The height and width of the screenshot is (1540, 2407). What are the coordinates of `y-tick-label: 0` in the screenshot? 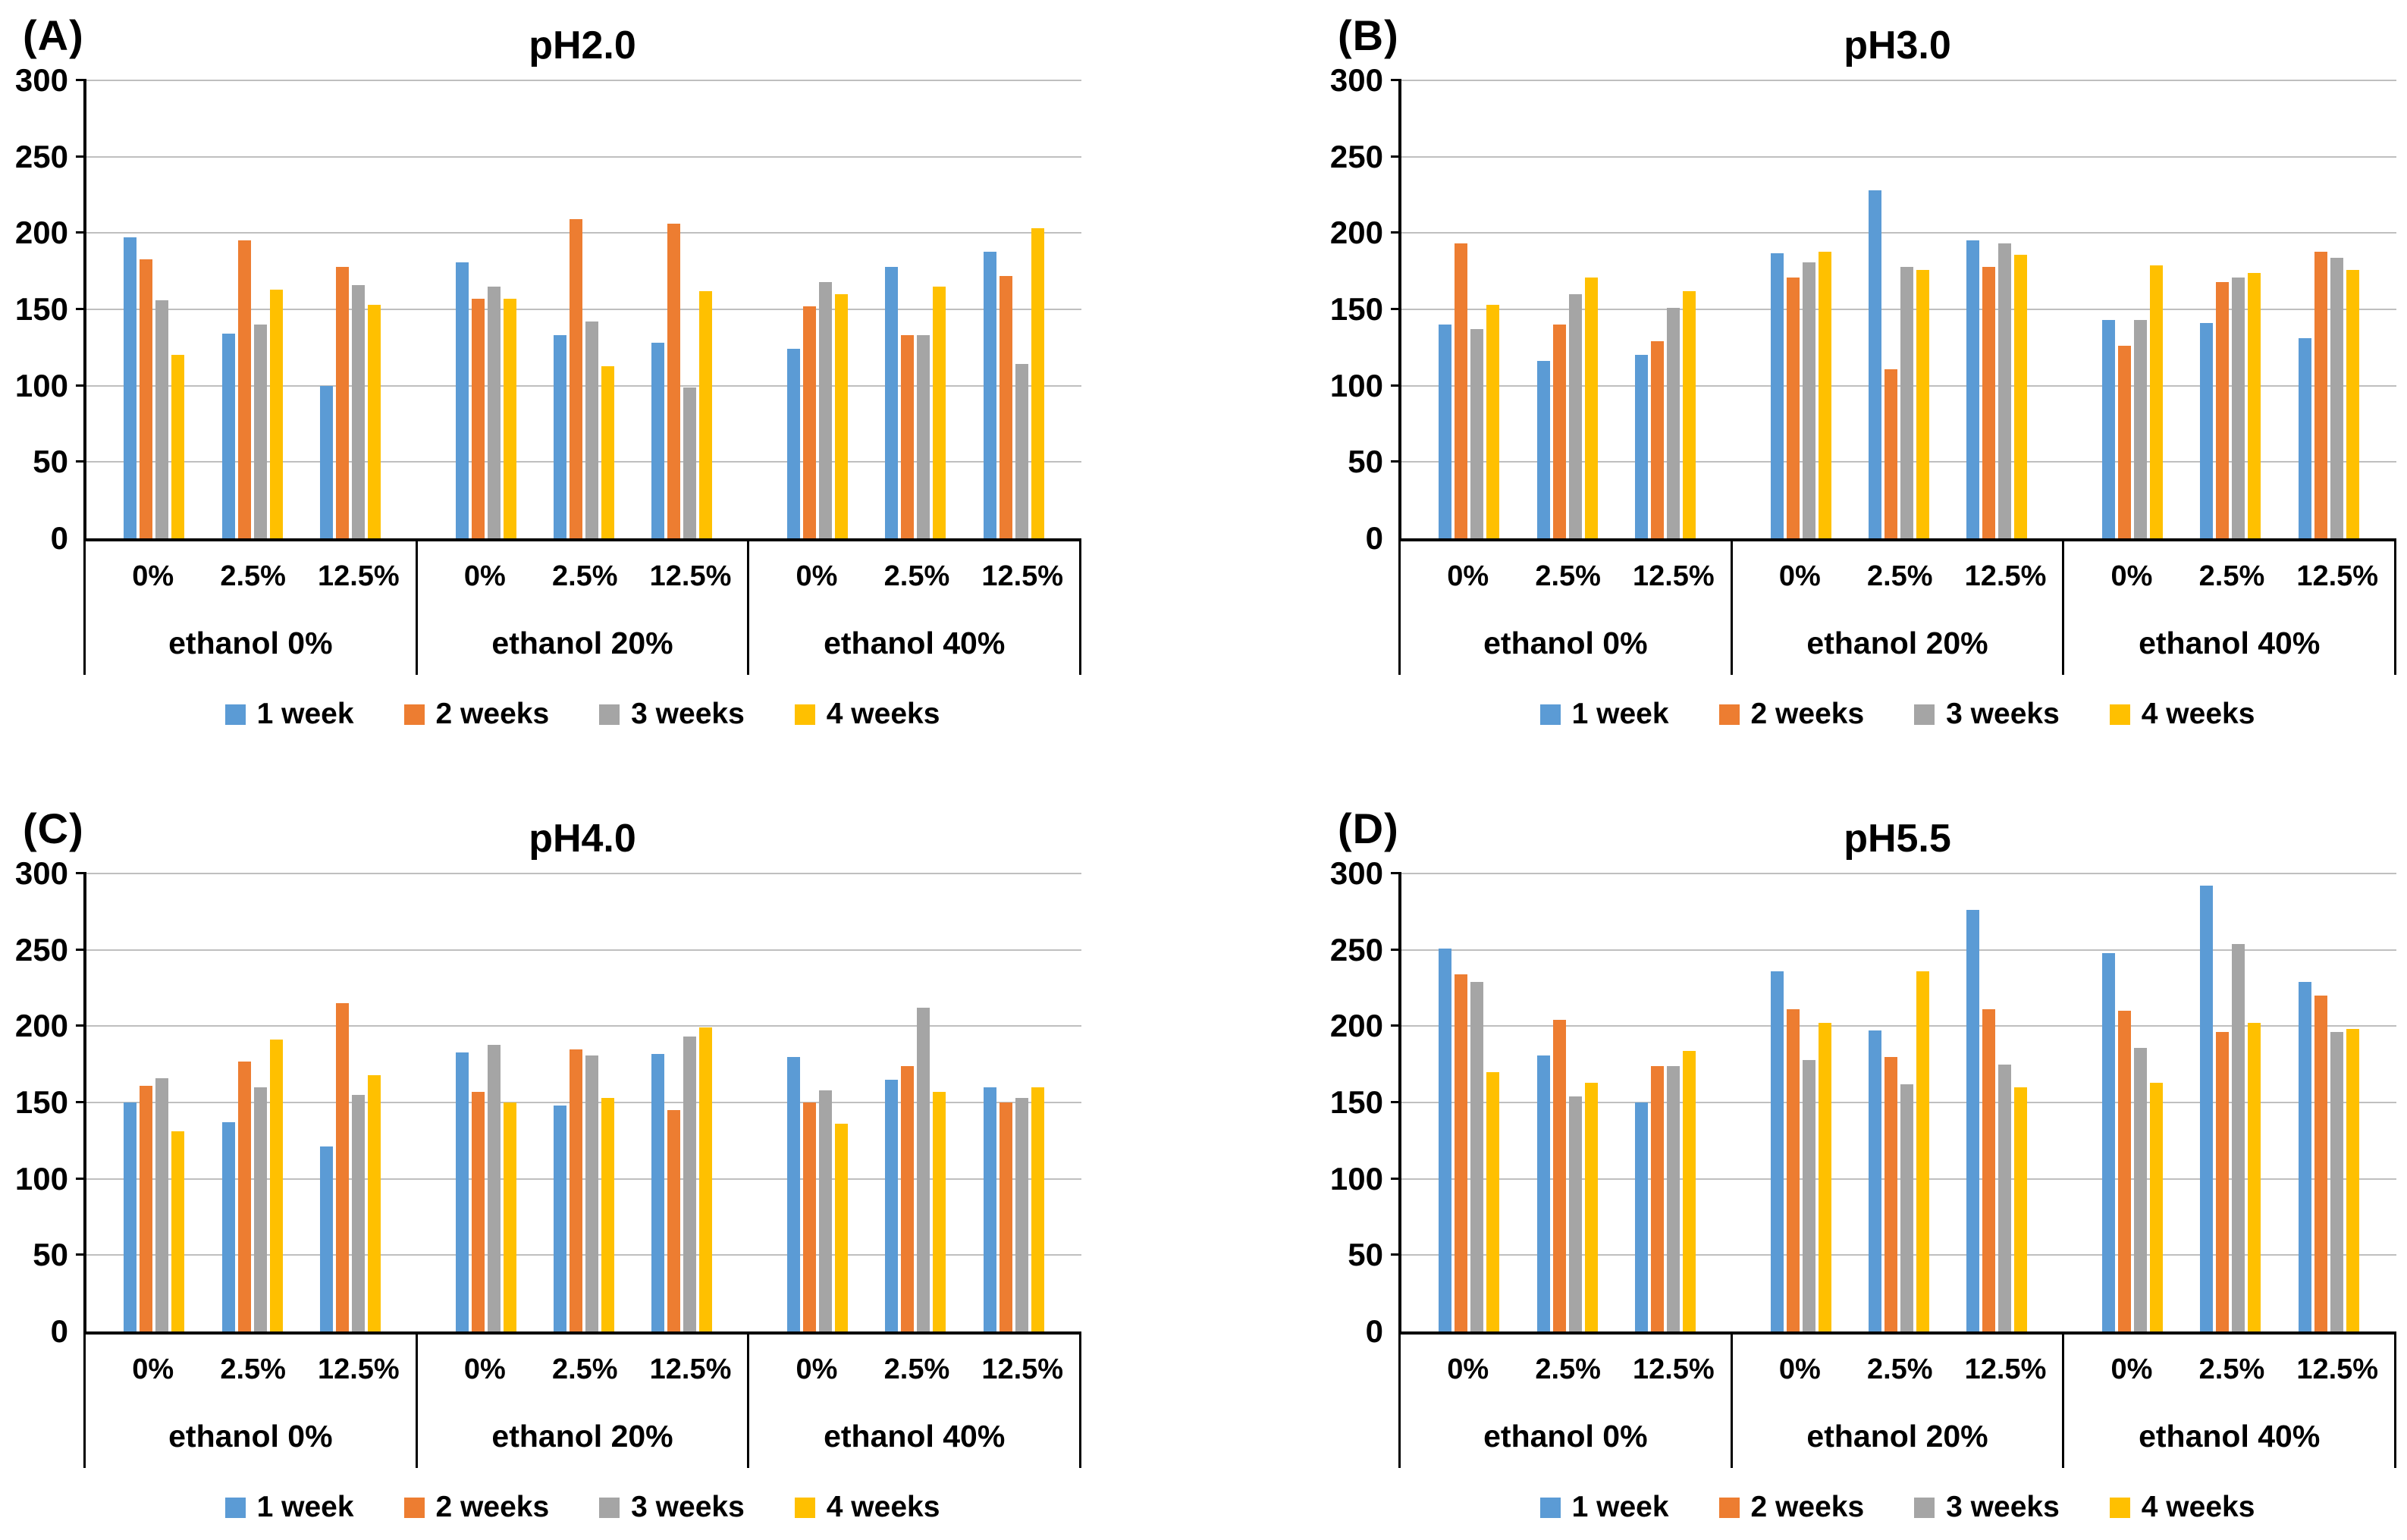 It's located at (1374, 1331).